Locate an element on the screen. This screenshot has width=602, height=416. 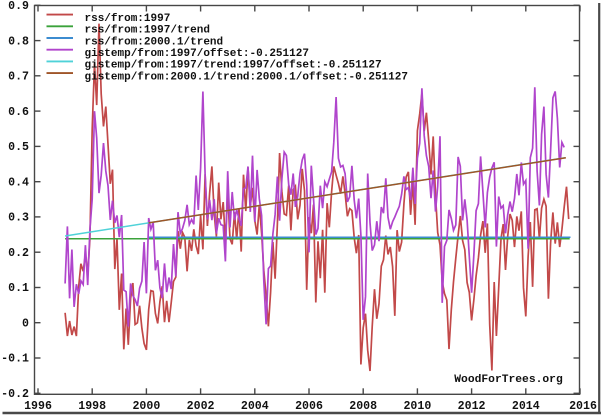
svg-text: 2006 is located at coordinates (309, 406).